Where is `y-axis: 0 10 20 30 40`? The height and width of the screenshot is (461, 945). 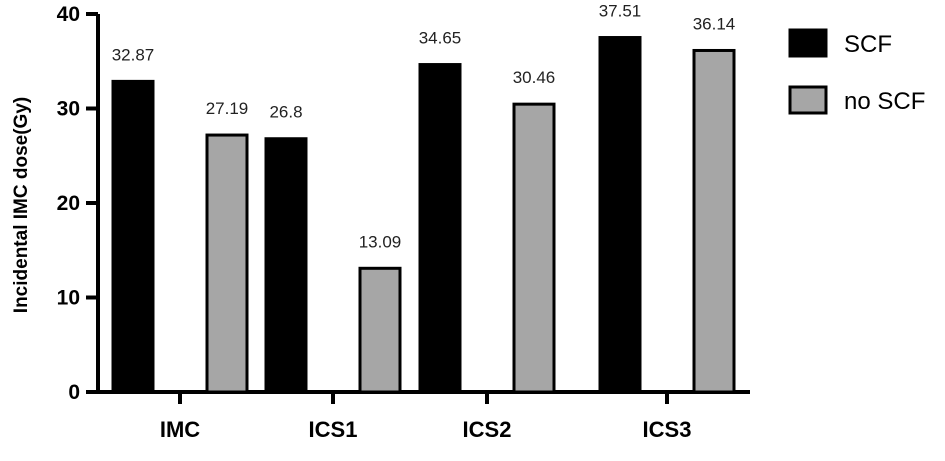 y-axis: 0 10 20 30 40 is located at coordinates (78, 203).